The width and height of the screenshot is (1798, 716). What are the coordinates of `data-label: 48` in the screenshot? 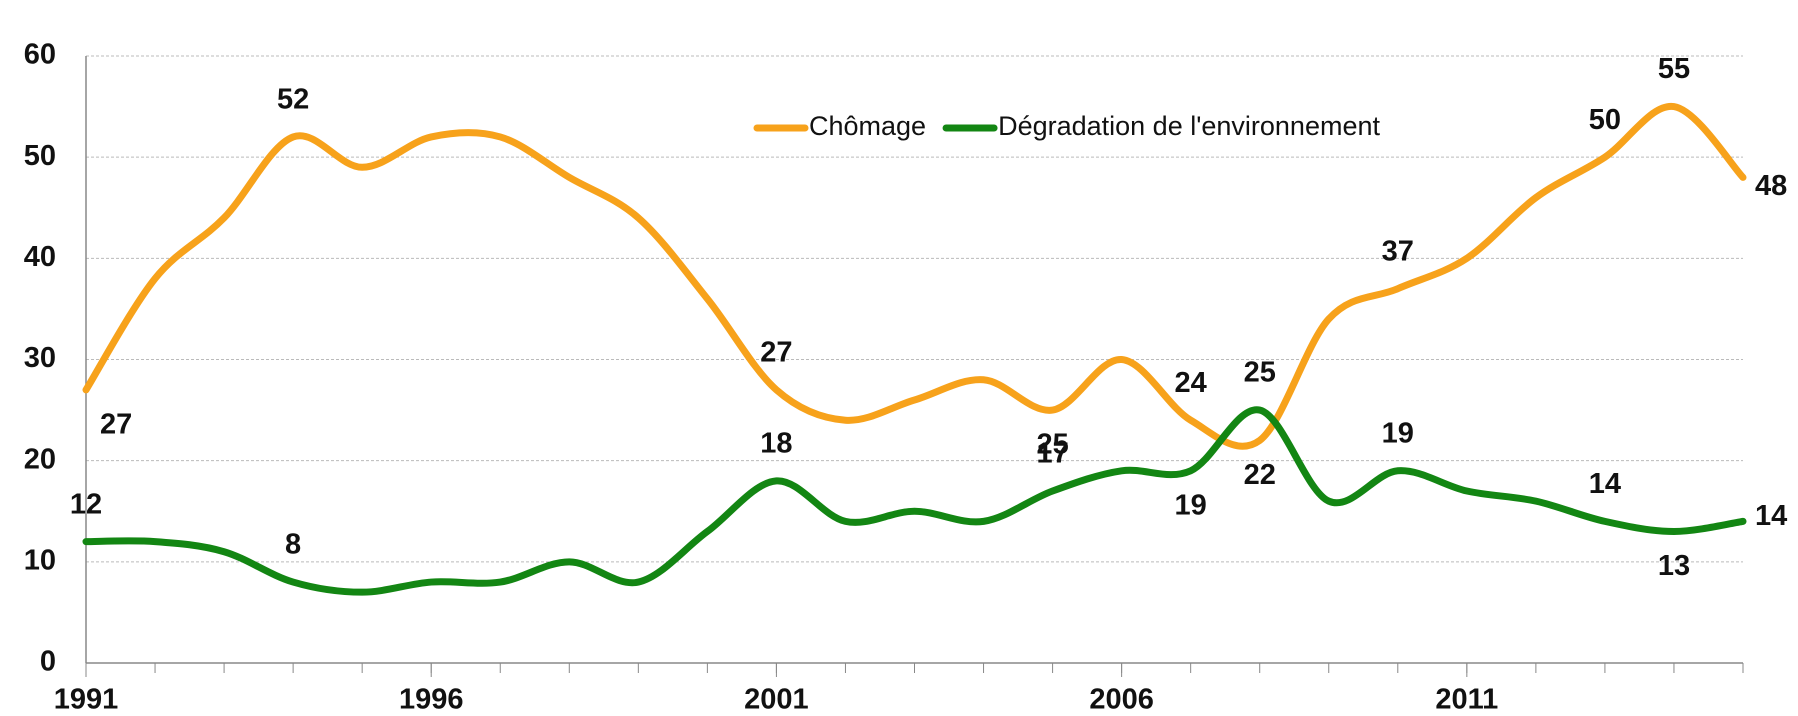 It's located at (1771, 186).